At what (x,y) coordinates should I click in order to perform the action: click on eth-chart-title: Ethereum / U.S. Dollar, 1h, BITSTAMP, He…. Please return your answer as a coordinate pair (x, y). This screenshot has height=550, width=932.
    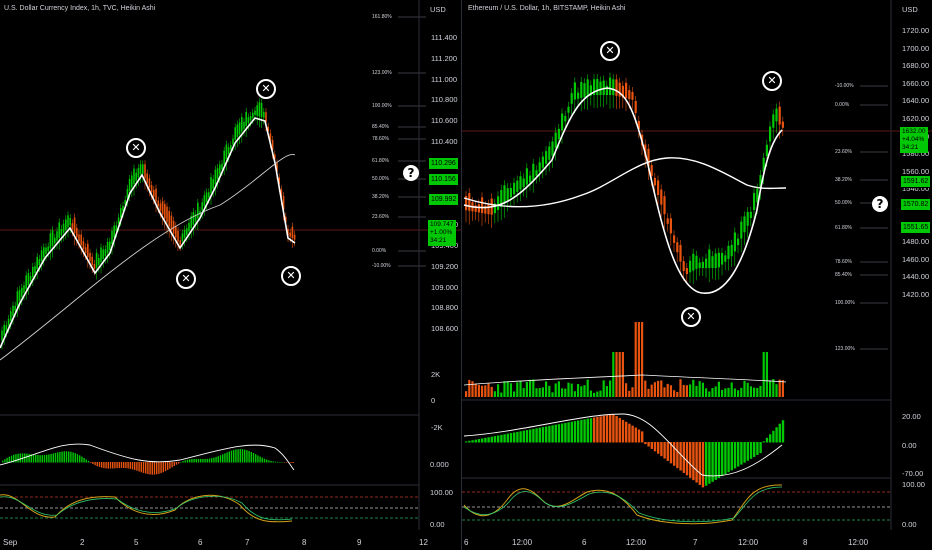
    Looking at the image, I should click on (547, 8).